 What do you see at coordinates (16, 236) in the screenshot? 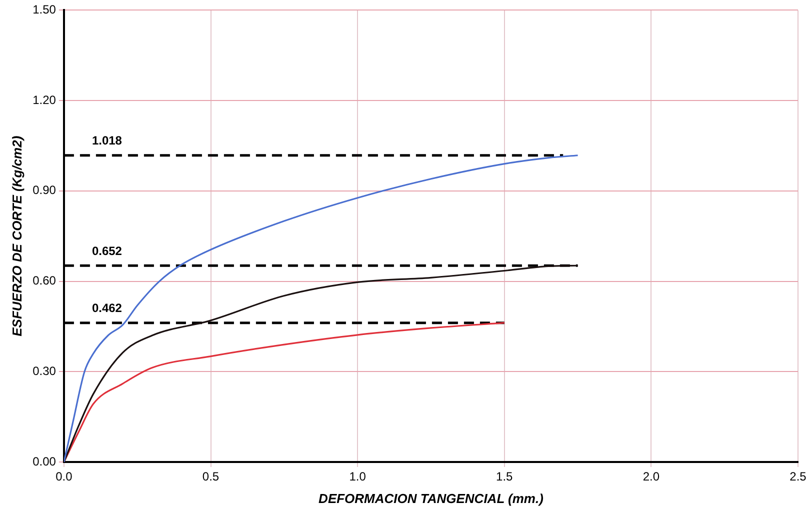
I see `y-axis-title: ESFUERZO DE CORTE (Kg/cm2)` at bounding box center [16, 236].